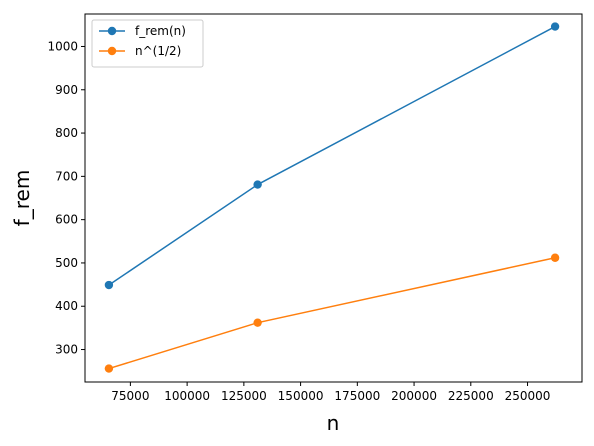 This screenshot has width=594, height=446. I want to click on y-tick-label: 800, so click(66, 133).